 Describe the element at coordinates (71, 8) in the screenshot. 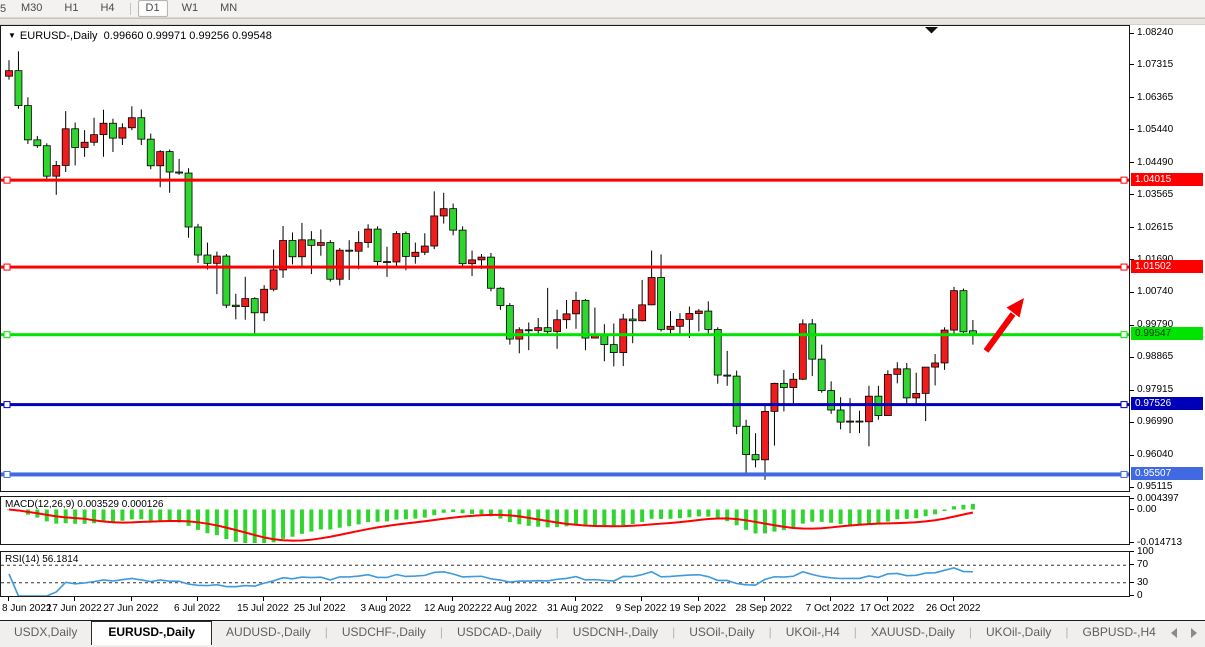

I see `timeframe-button-h1: H1` at that location.